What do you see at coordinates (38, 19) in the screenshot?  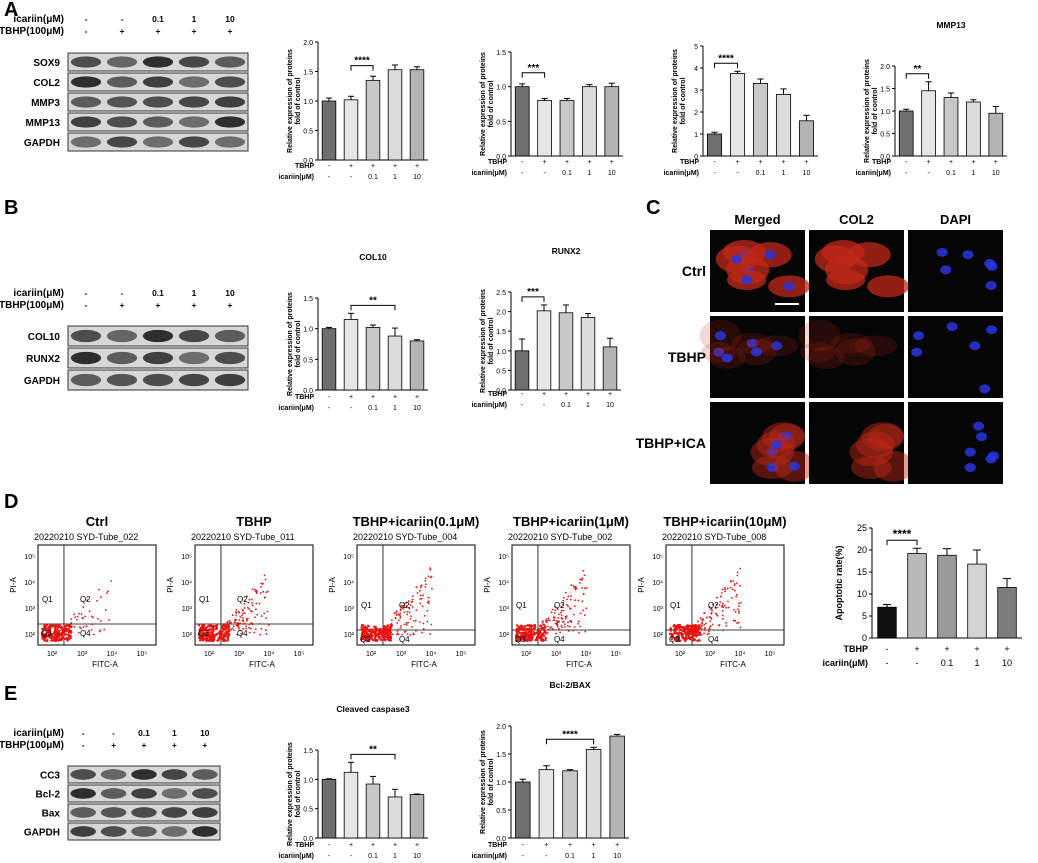 I see `blot-header-label: icariin(μM)` at bounding box center [38, 19].